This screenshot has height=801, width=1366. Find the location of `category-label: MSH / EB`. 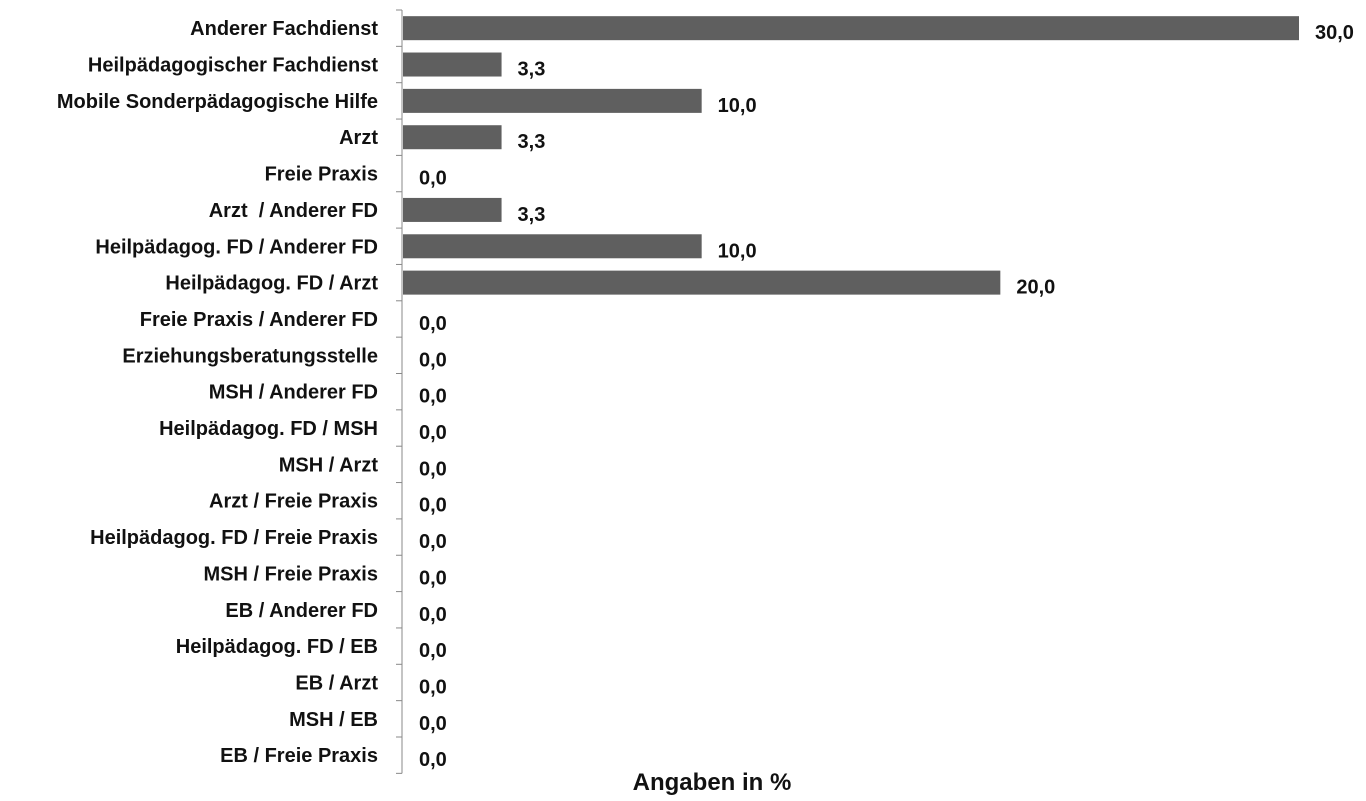

category-label: MSH / EB is located at coordinates (333, 720).